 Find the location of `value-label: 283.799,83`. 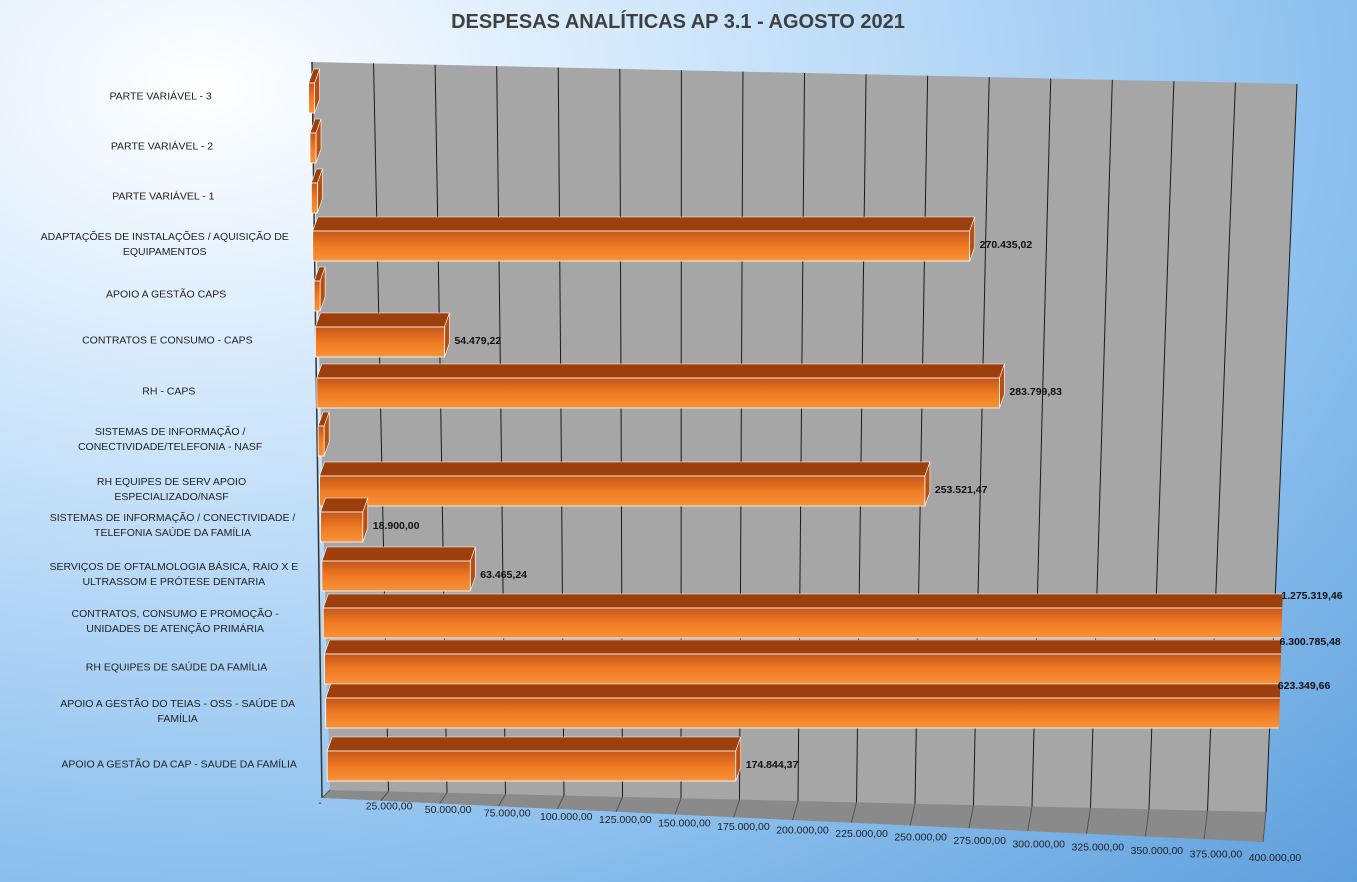

value-label: 283.799,83 is located at coordinates (1035, 392).